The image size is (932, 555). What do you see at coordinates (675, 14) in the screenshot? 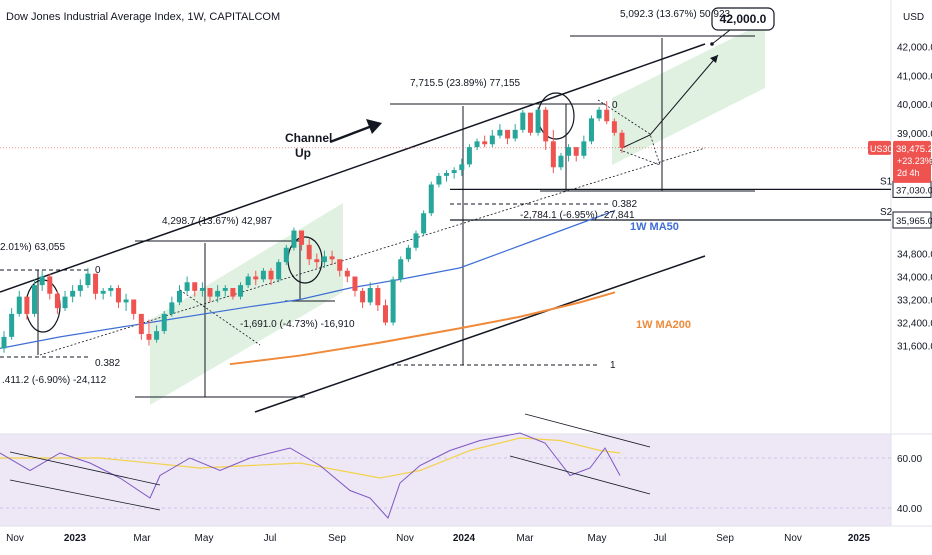
I see `measurement-label: 5,092.3 (13.67%) 50,923` at bounding box center [675, 14].